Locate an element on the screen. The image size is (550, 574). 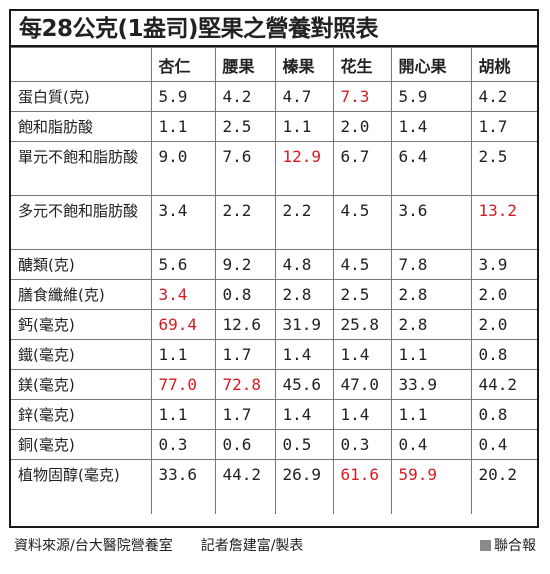
table-row: 蛋白質(克) 5.9 4.2 4.7 7.3 5.9 4.2 is located at coordinates (274, 96).